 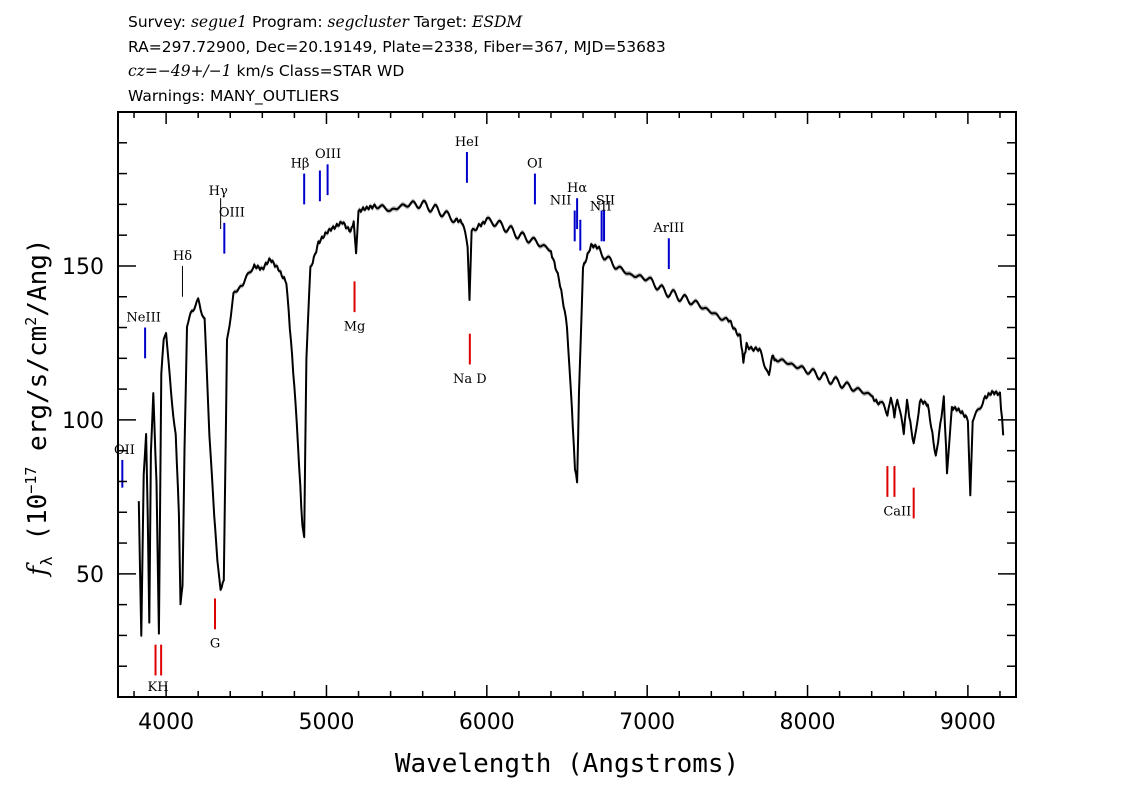 I want to click on y-axis-close: /Ang), so click(x=38, y=277).